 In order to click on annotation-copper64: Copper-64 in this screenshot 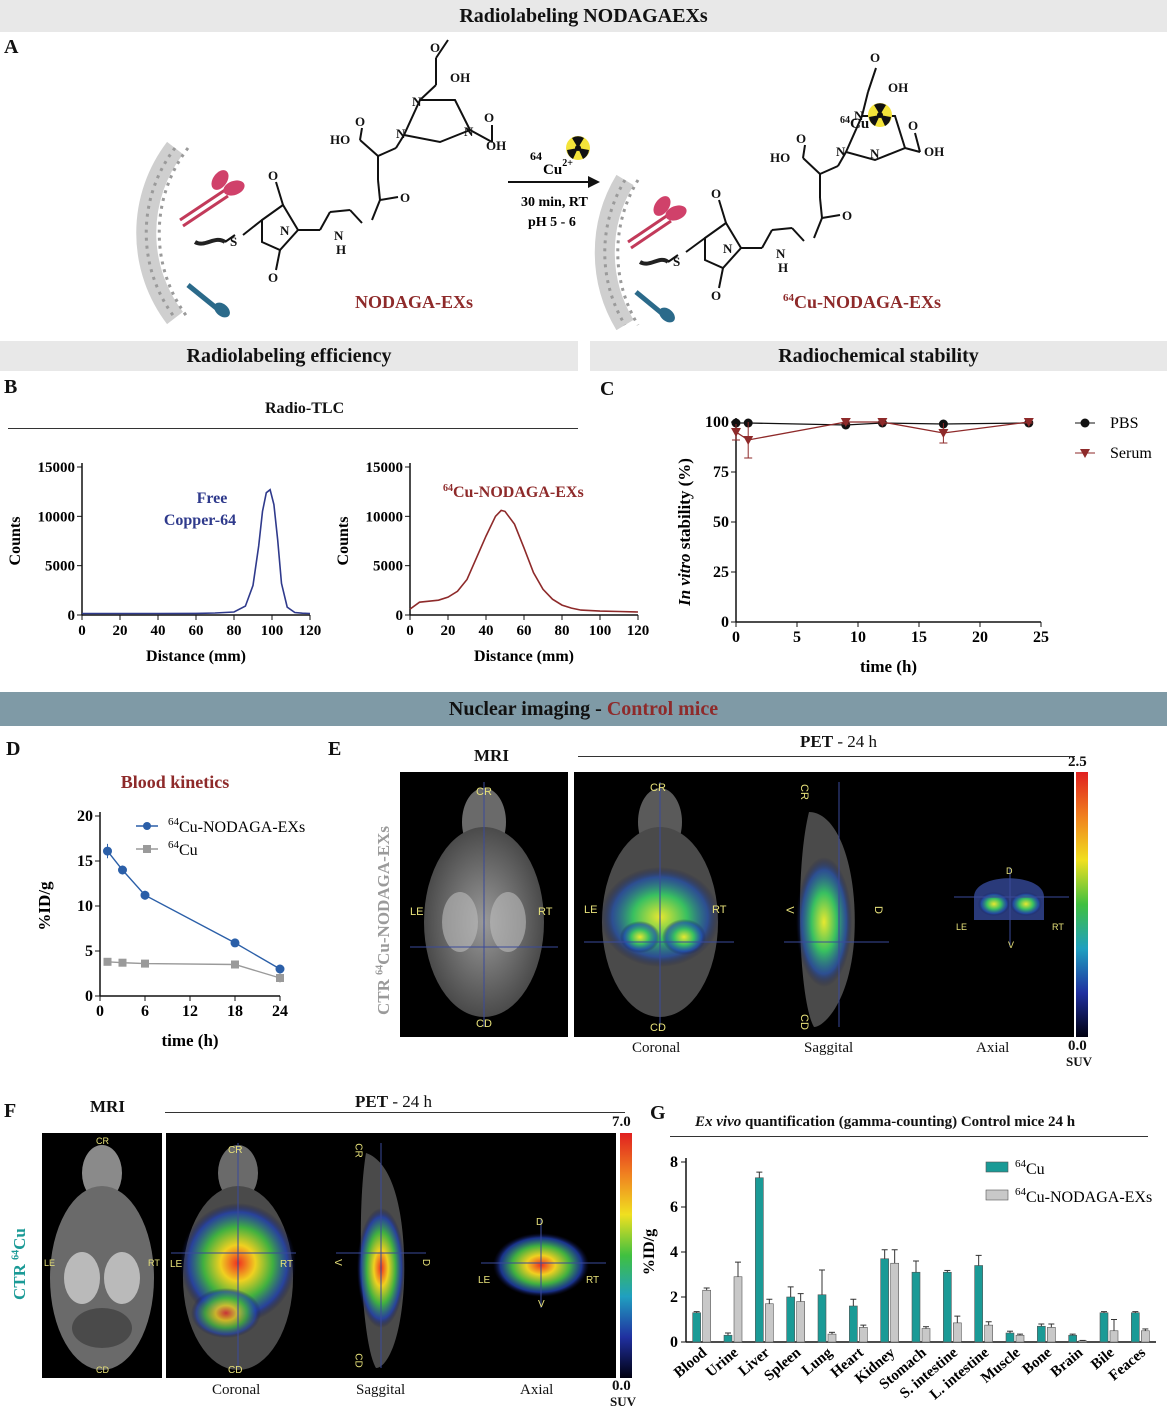, I will do `click(200, 520)`.